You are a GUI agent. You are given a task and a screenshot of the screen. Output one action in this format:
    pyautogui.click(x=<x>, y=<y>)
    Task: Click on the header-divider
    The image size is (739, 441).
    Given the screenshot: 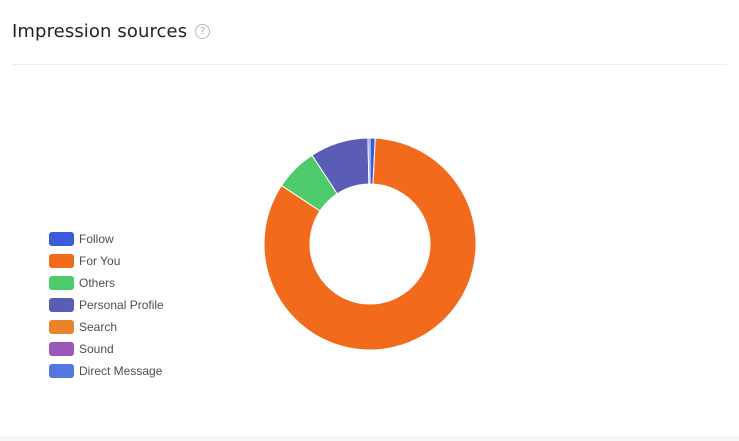 What is the action you would take?
    pyautogui.click(x=369, y=64)
    